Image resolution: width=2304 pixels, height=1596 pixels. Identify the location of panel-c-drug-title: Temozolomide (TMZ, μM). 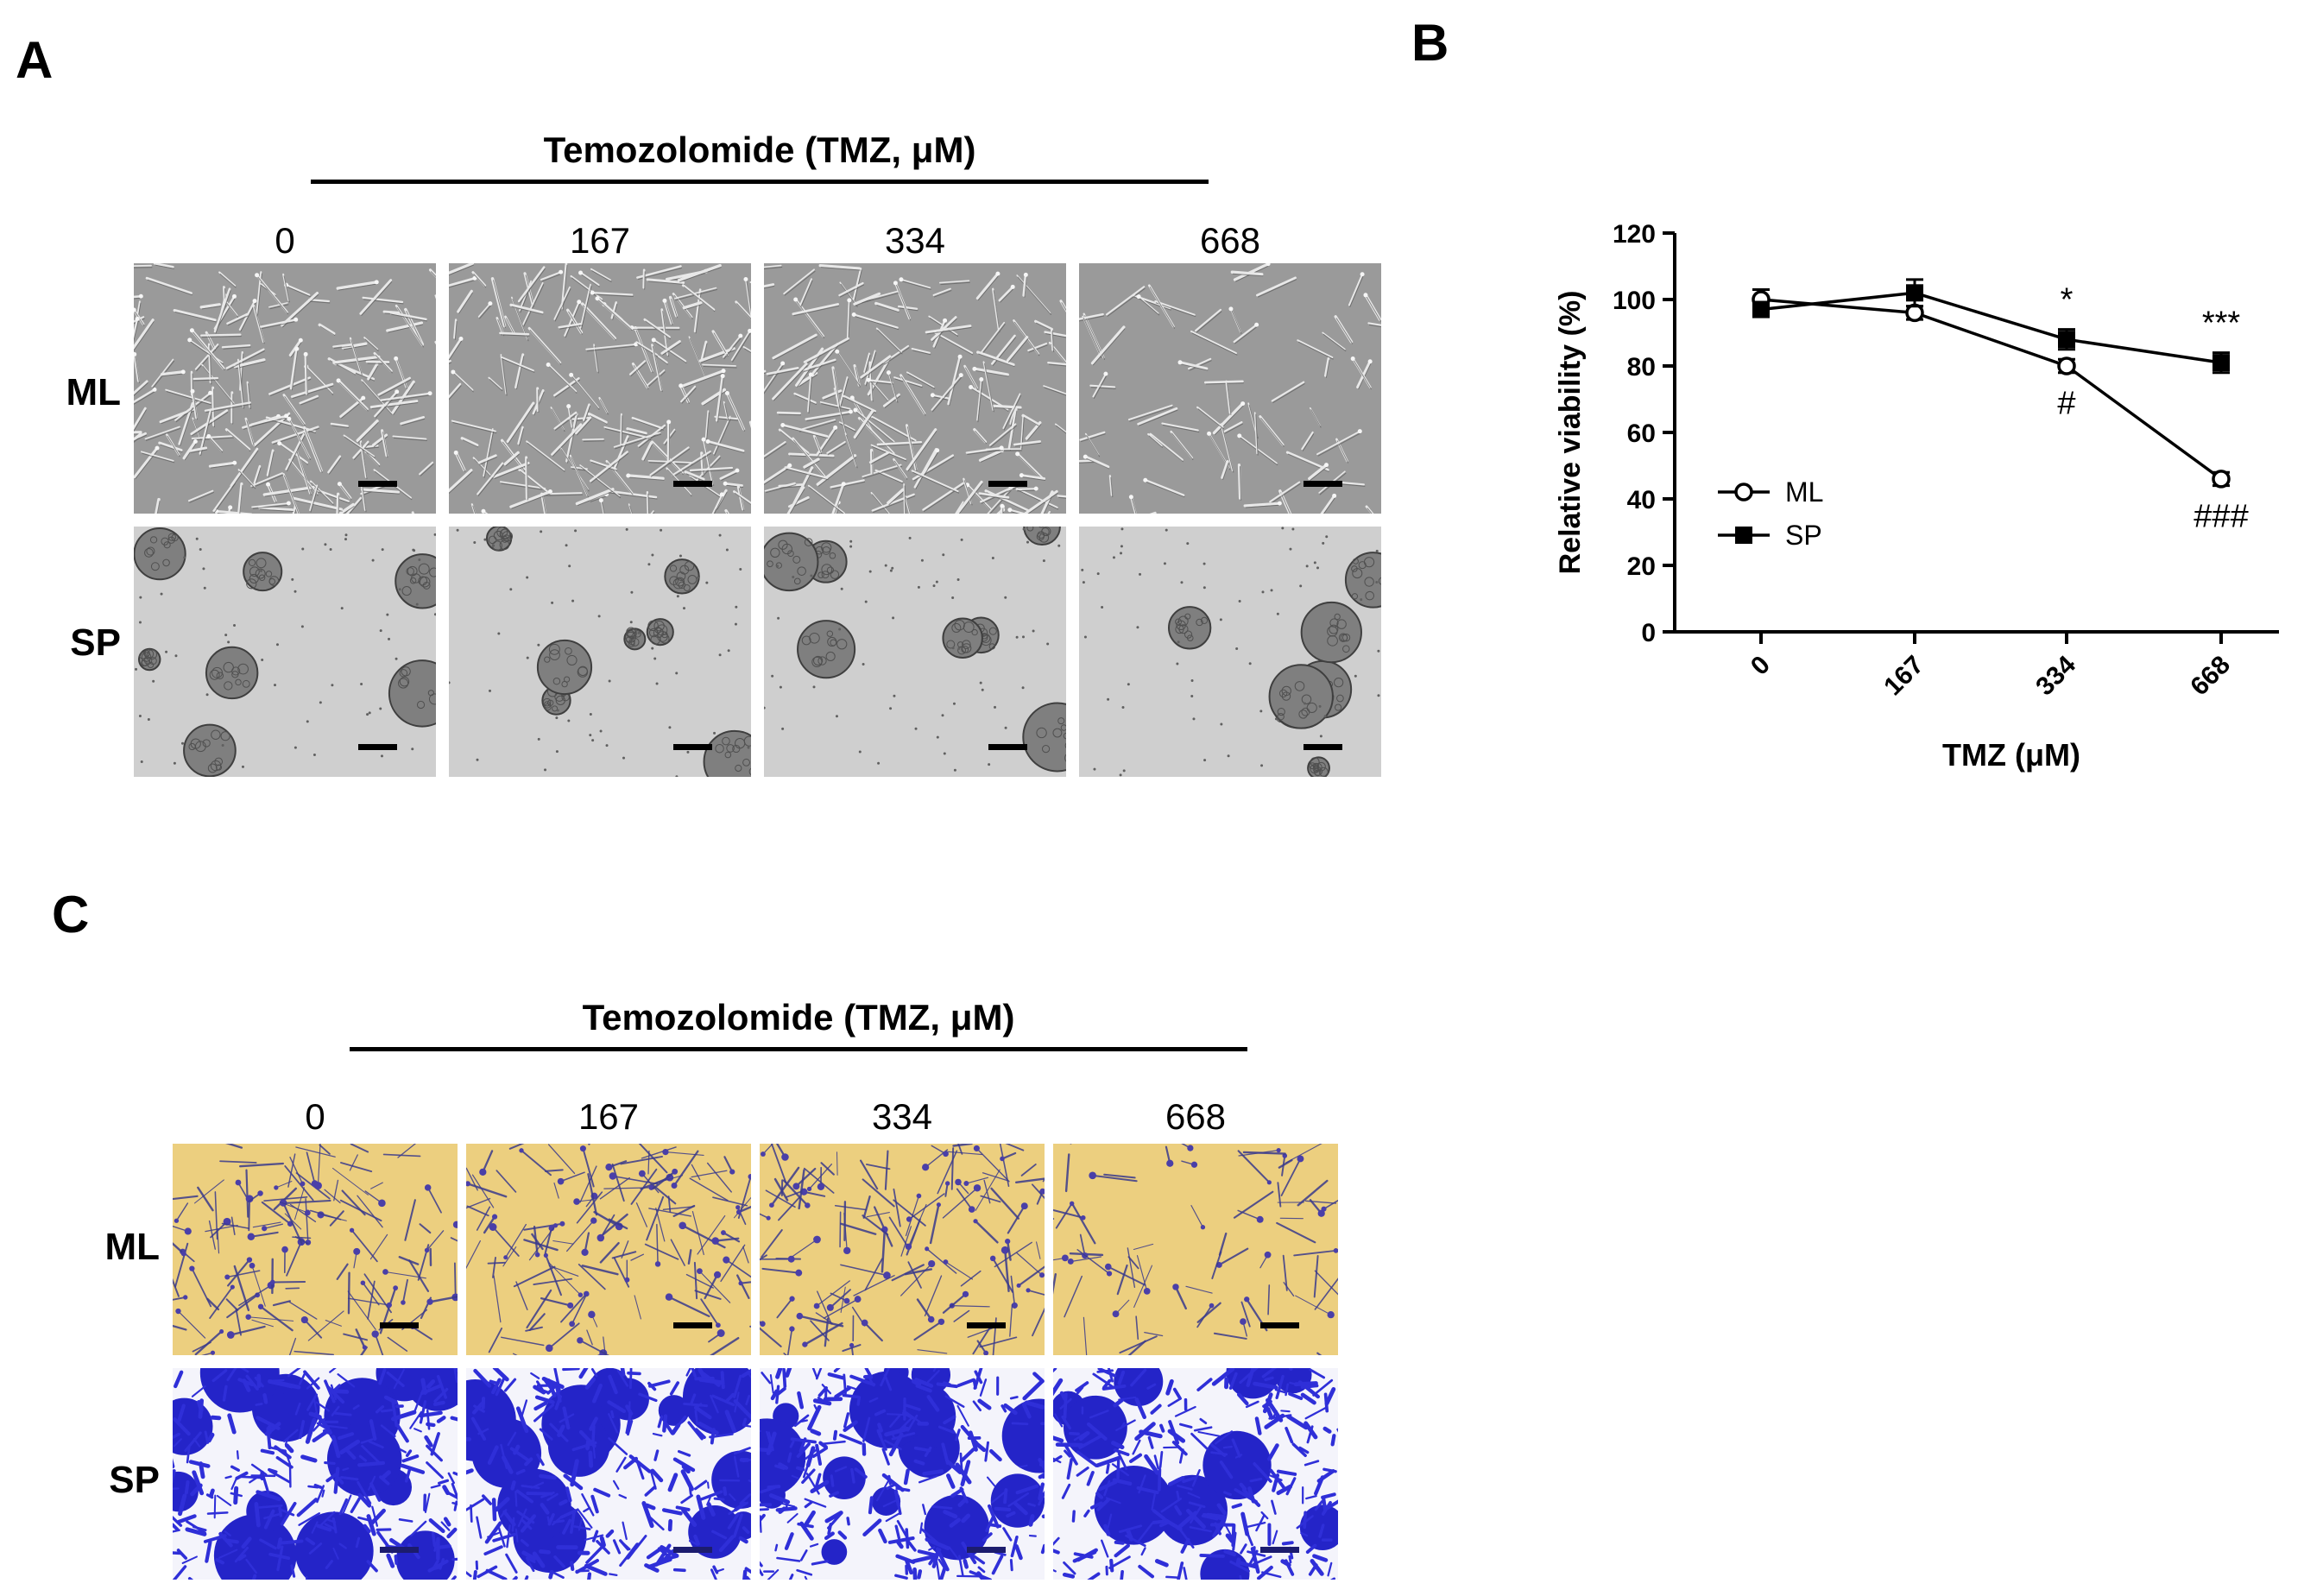
(798, 1017).